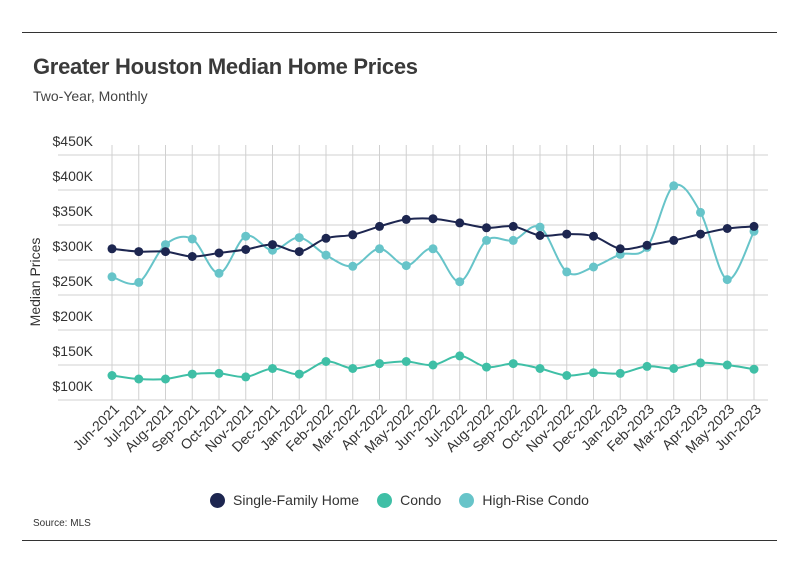 The image size is (799, 575). What do you see at coordinates (62, 523) in the screenshot?
I see `source-note: Source: MLS` at bounding box center [62, 523].